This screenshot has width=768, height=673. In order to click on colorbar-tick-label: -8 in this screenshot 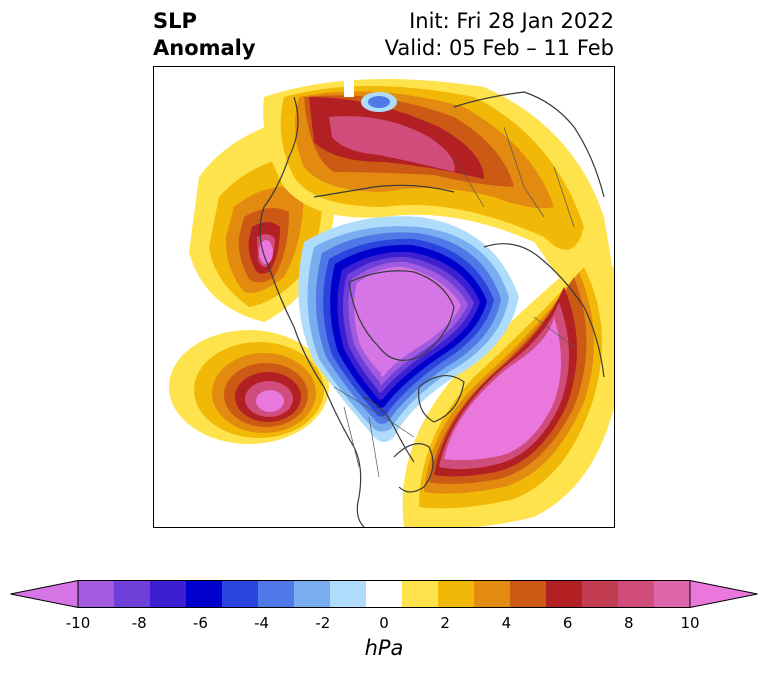, I will do `click(139, 623)`.